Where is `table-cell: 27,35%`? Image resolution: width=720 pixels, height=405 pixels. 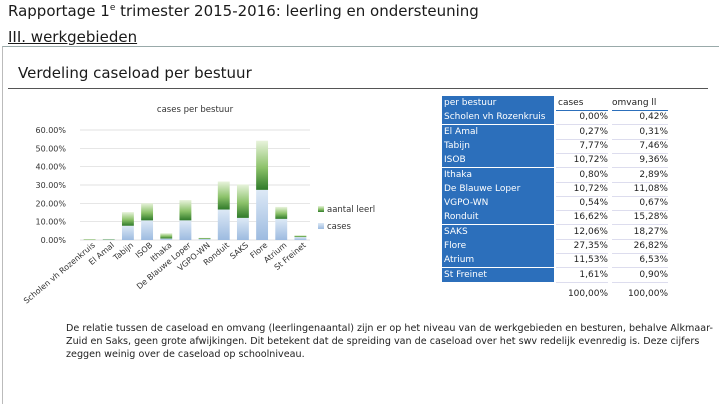 table-cell: 27,35% is located at coordinates (582, 246).